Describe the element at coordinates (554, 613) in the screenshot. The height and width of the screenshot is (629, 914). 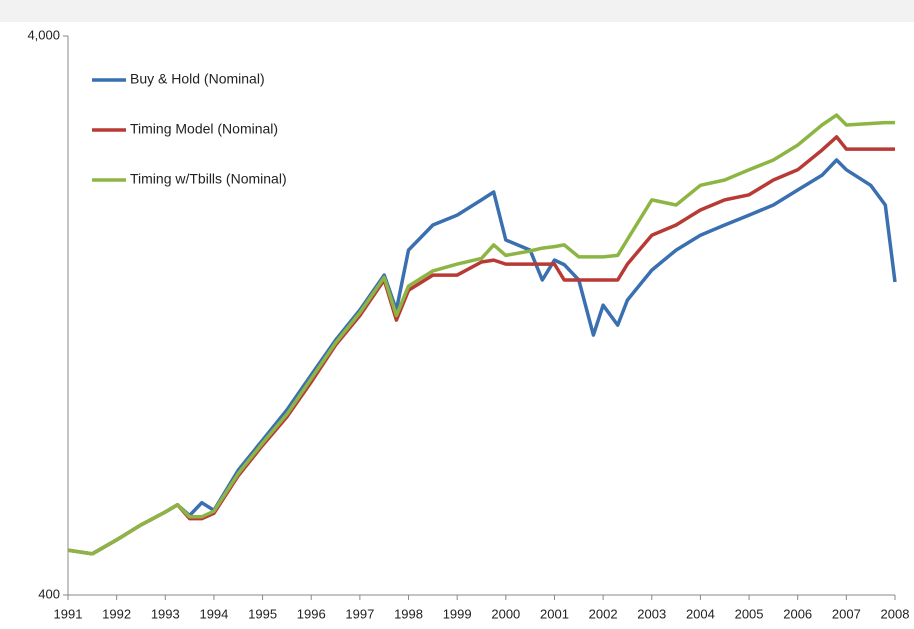
I see `x-tick-label: 2001` at that location.